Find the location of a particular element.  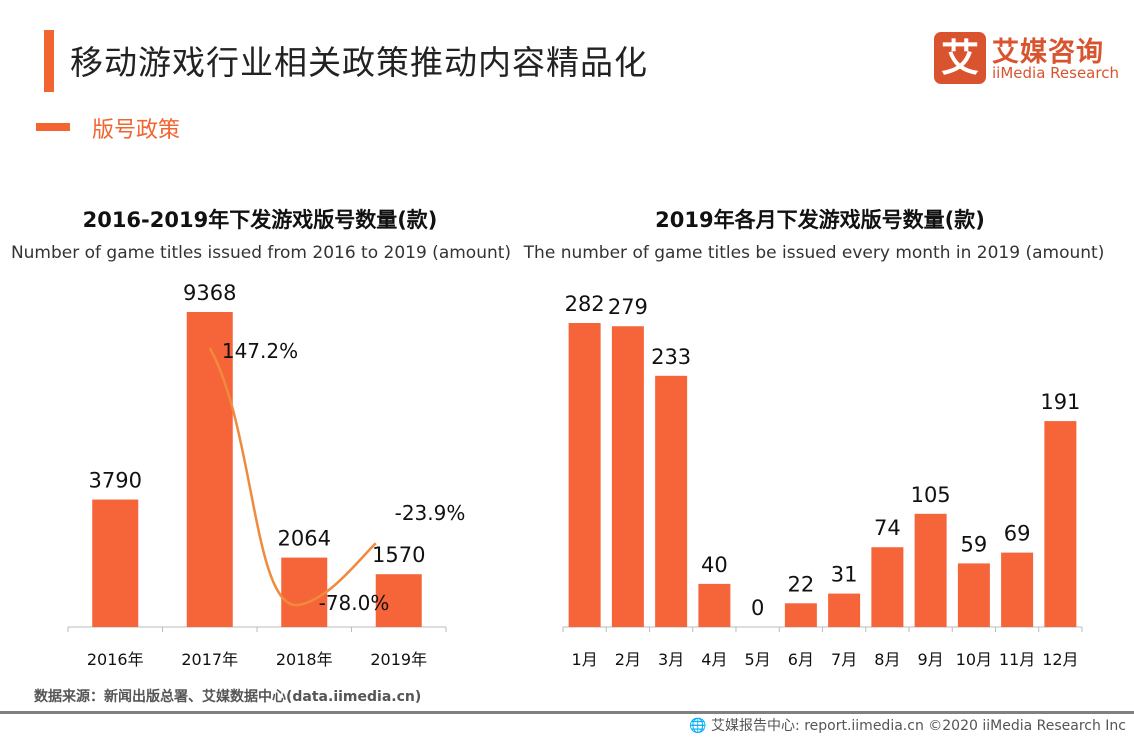

chart2-value-label: 69 is located at coordinates (1017, 534).